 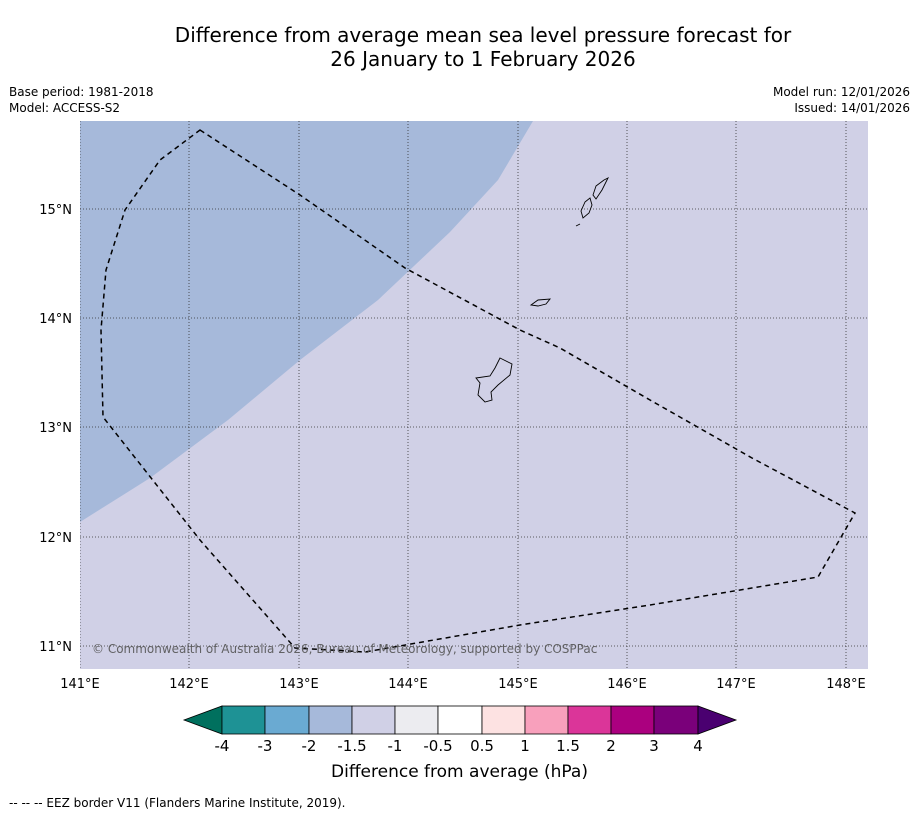 What do you see at coordinates (841, 100) in the screenshot?
I see `meta-right: Model run: 12/01/2026 Issued: 14/01/2026` at bounding box center [841, 100].